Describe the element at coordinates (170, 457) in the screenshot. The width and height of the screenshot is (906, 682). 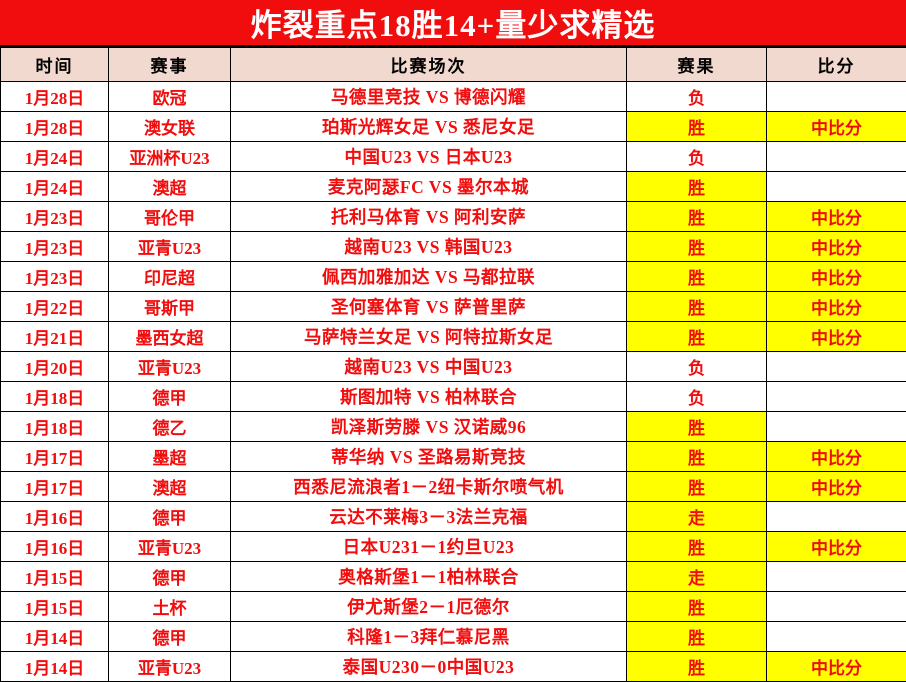
I see `cell-league: 墨超` at that location.